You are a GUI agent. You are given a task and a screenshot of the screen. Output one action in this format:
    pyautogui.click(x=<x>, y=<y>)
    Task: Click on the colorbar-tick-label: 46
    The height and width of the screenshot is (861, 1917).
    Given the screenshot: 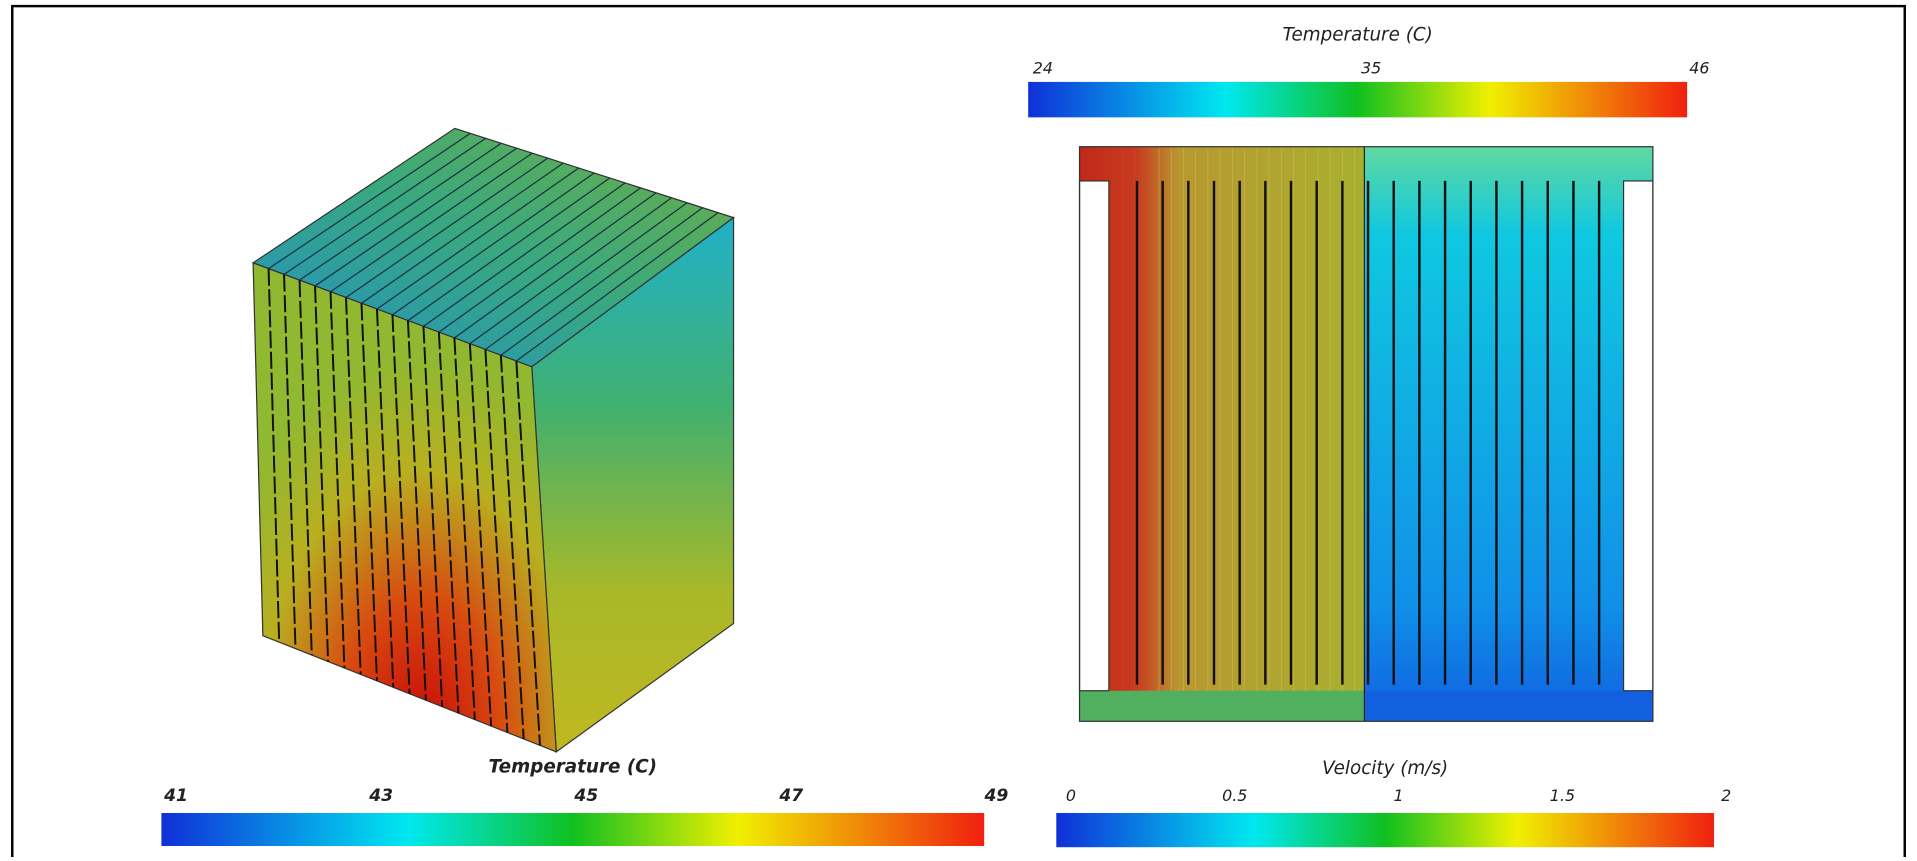 What is the action you would take?
    pyautogui.click(x=1699, y=67)
    